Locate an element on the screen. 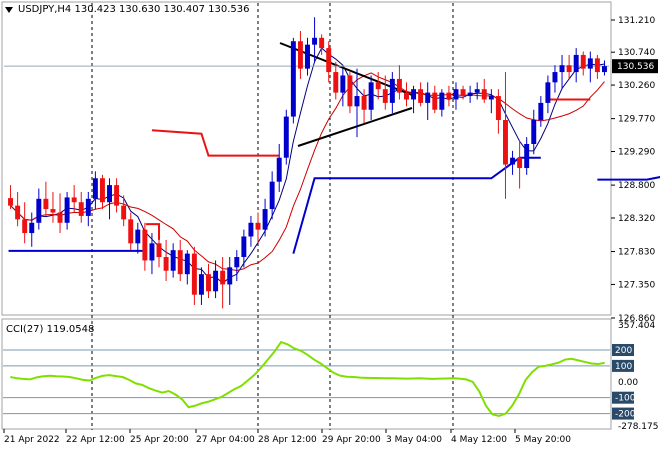  blue-step-line is located at coordinates (628, 178).